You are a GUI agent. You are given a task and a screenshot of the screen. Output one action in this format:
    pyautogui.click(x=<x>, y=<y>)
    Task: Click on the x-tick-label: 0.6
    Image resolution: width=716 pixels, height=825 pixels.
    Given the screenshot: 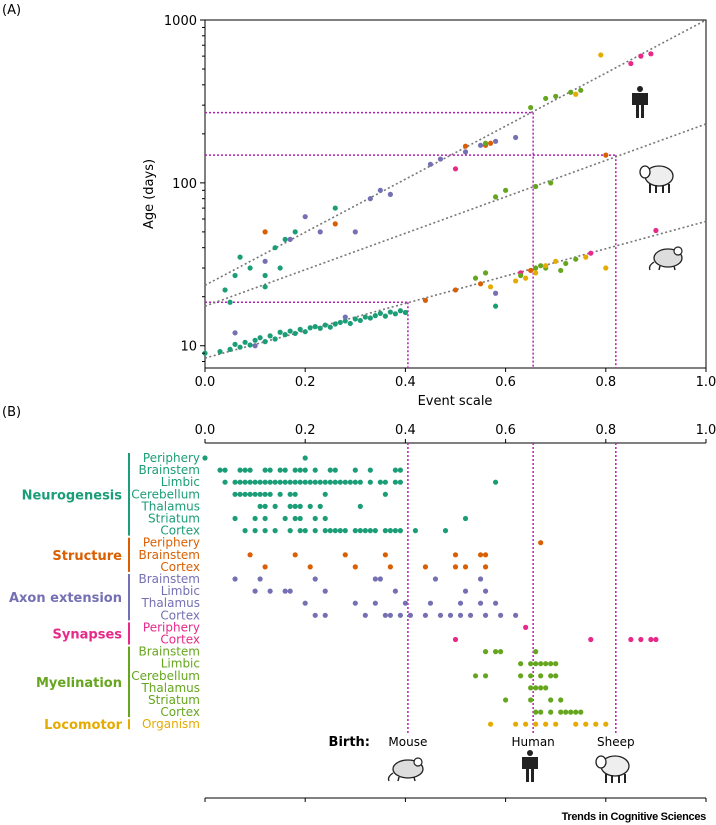 What is the action you would take?
    pyautogui.click(x=505, y=382)
    